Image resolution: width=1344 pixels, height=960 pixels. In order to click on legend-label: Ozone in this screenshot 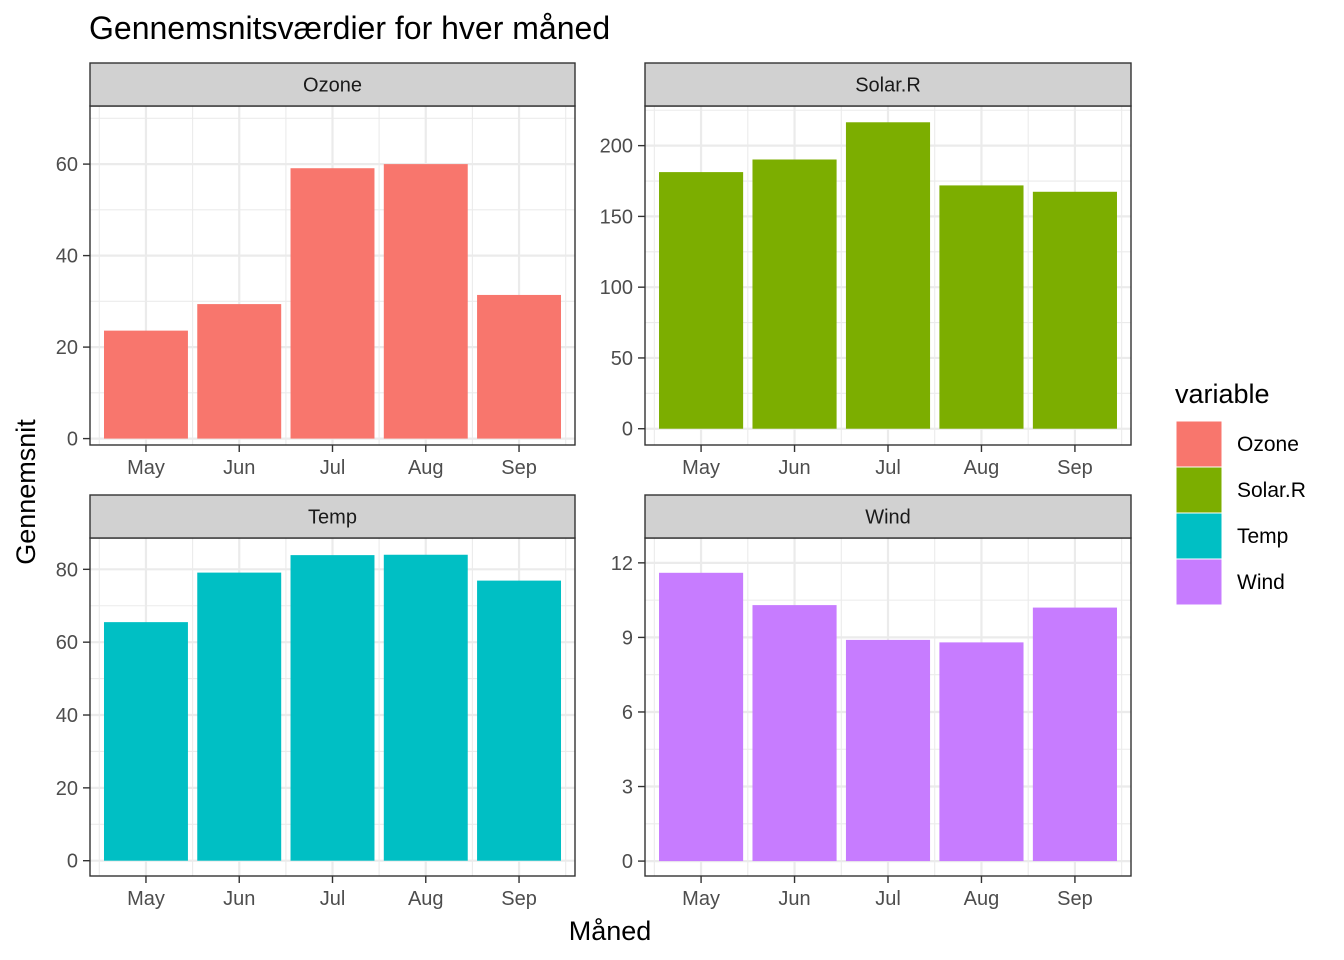, I will do `click(1268, 444)`.